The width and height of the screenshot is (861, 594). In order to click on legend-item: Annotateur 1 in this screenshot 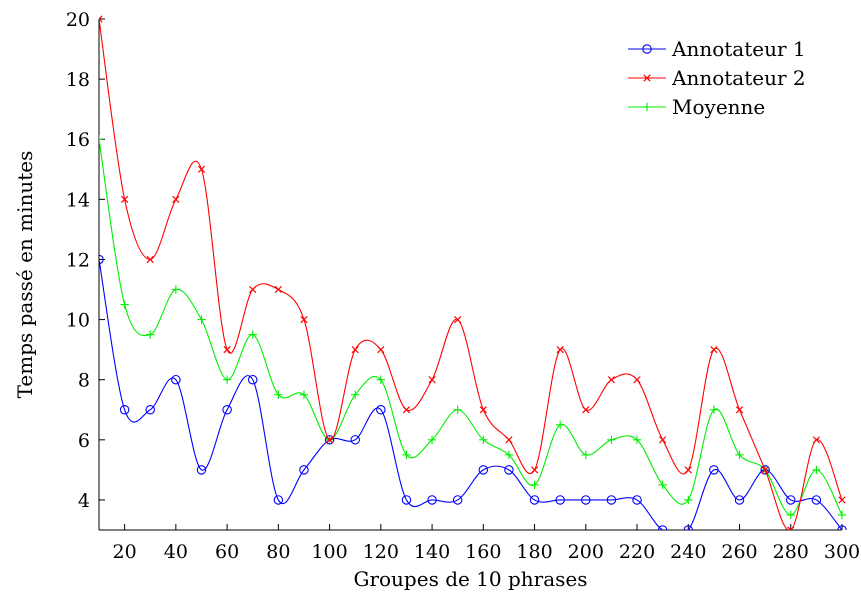, I will do `click(717, 49)`.